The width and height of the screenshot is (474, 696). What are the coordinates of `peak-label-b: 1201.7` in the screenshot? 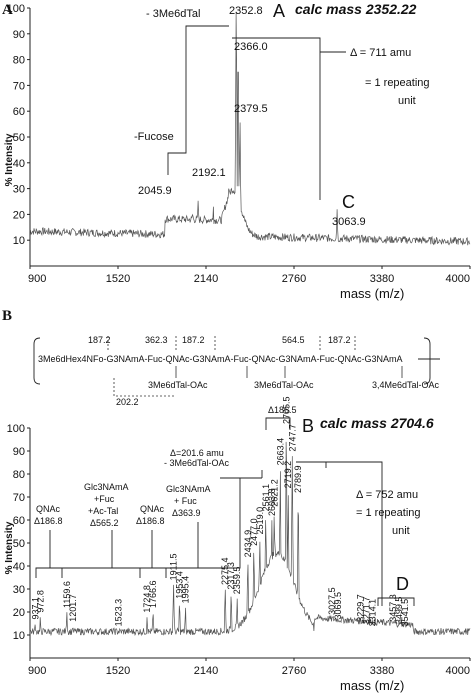 It's located at (73, 608).